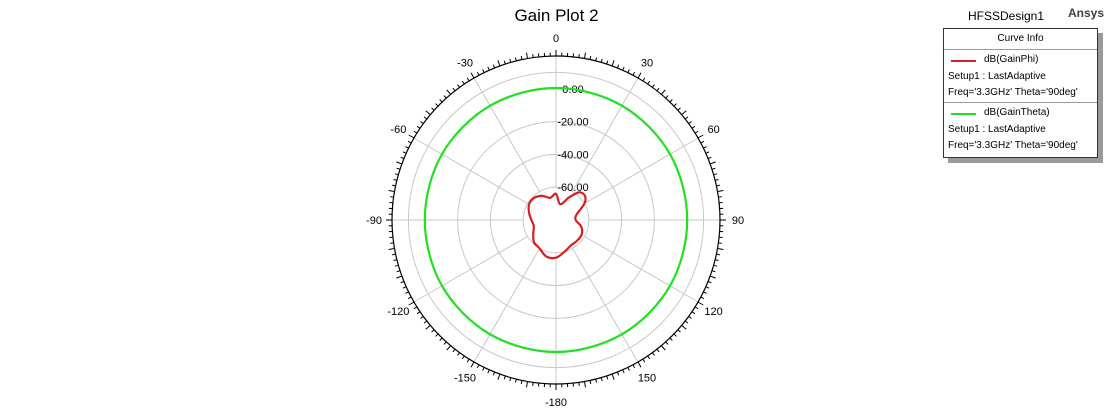 The image size is (1115, 417). I want to click on grid-circle, so click(556, 220).